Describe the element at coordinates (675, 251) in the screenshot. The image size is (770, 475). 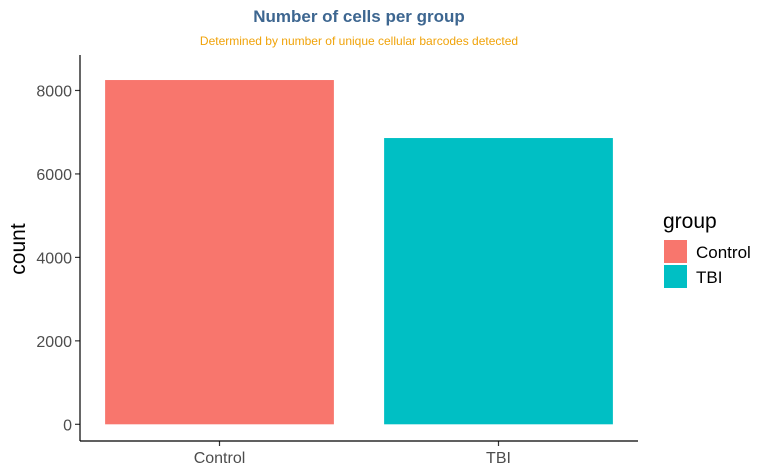
I see `legend-key-control` at that location.